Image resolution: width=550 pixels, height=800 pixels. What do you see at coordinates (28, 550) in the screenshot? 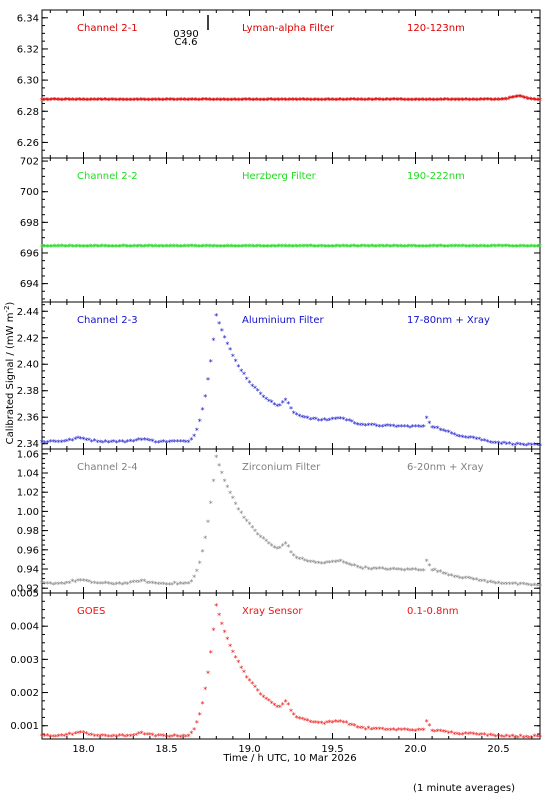
I see `y-tick-label: 0.96` at bounding box center [28, 550].